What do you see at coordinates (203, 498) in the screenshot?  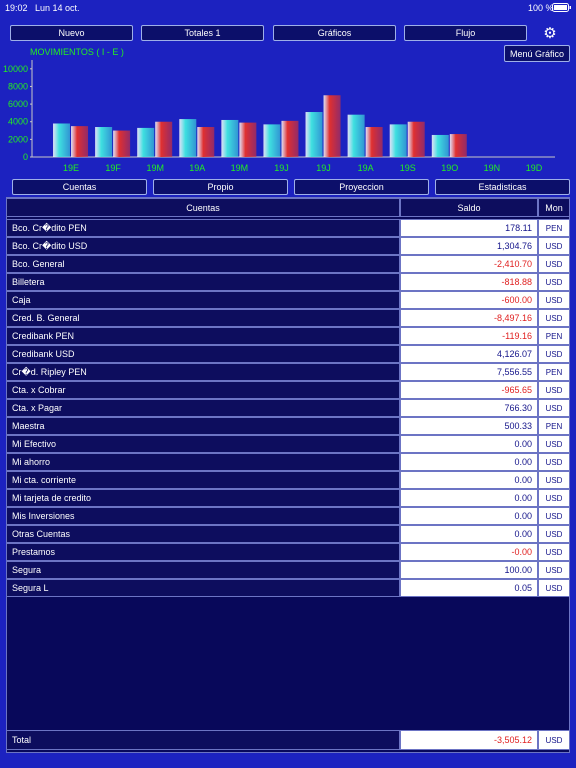 I see `account-name: Mi tarjeta de credito` at bounding box center [203, 498].